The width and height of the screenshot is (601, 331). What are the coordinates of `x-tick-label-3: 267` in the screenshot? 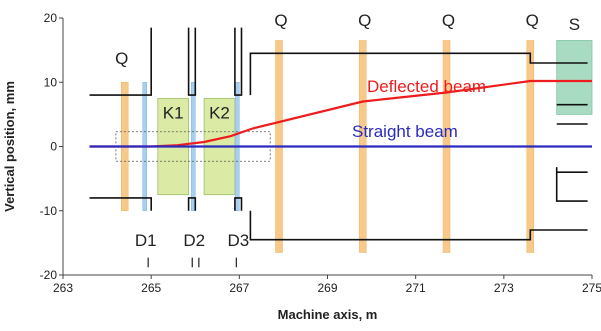 It's located at (239, 288).